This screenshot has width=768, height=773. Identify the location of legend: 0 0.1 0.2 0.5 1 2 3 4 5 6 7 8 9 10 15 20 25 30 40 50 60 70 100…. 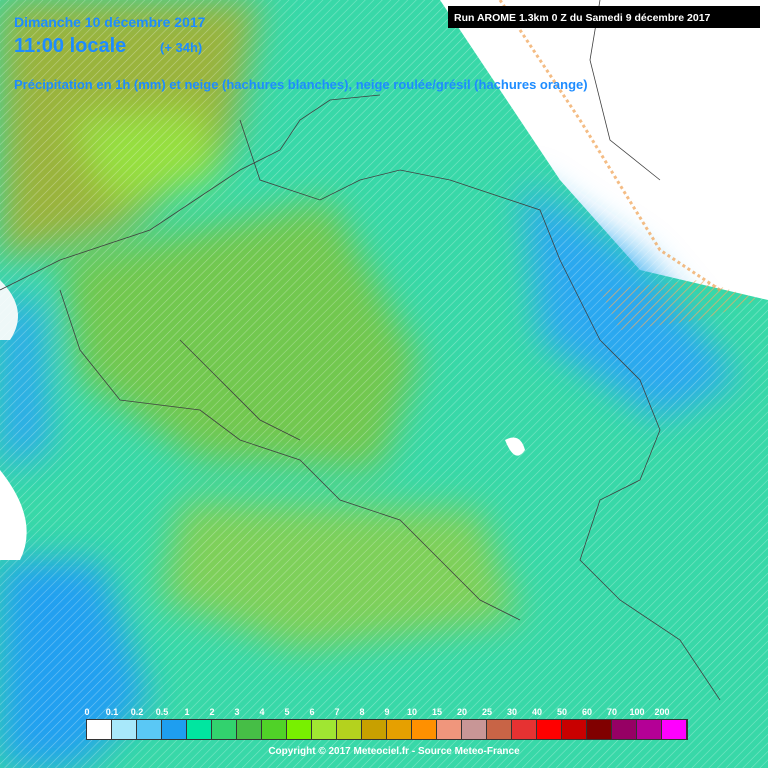
(386, 723).